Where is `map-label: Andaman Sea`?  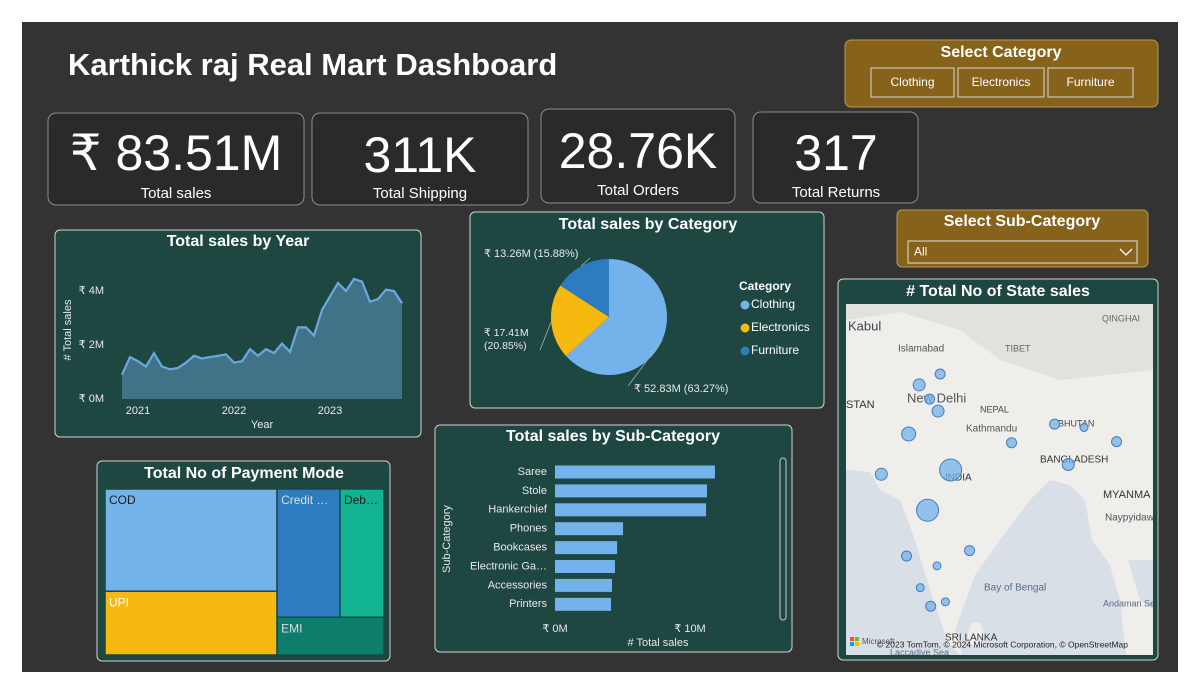
map-label: Andaman Sea is located at coordinates (1131, 603).